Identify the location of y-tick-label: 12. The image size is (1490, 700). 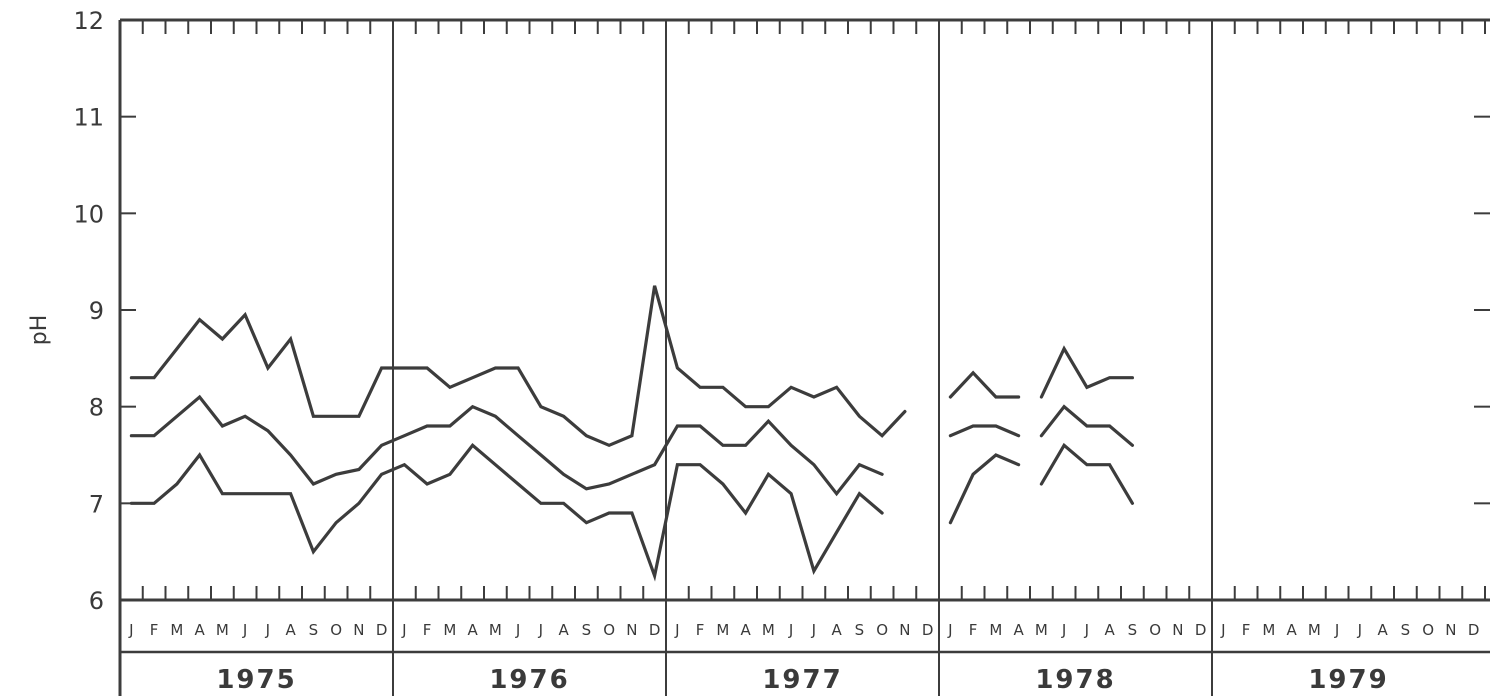
(88, 21).